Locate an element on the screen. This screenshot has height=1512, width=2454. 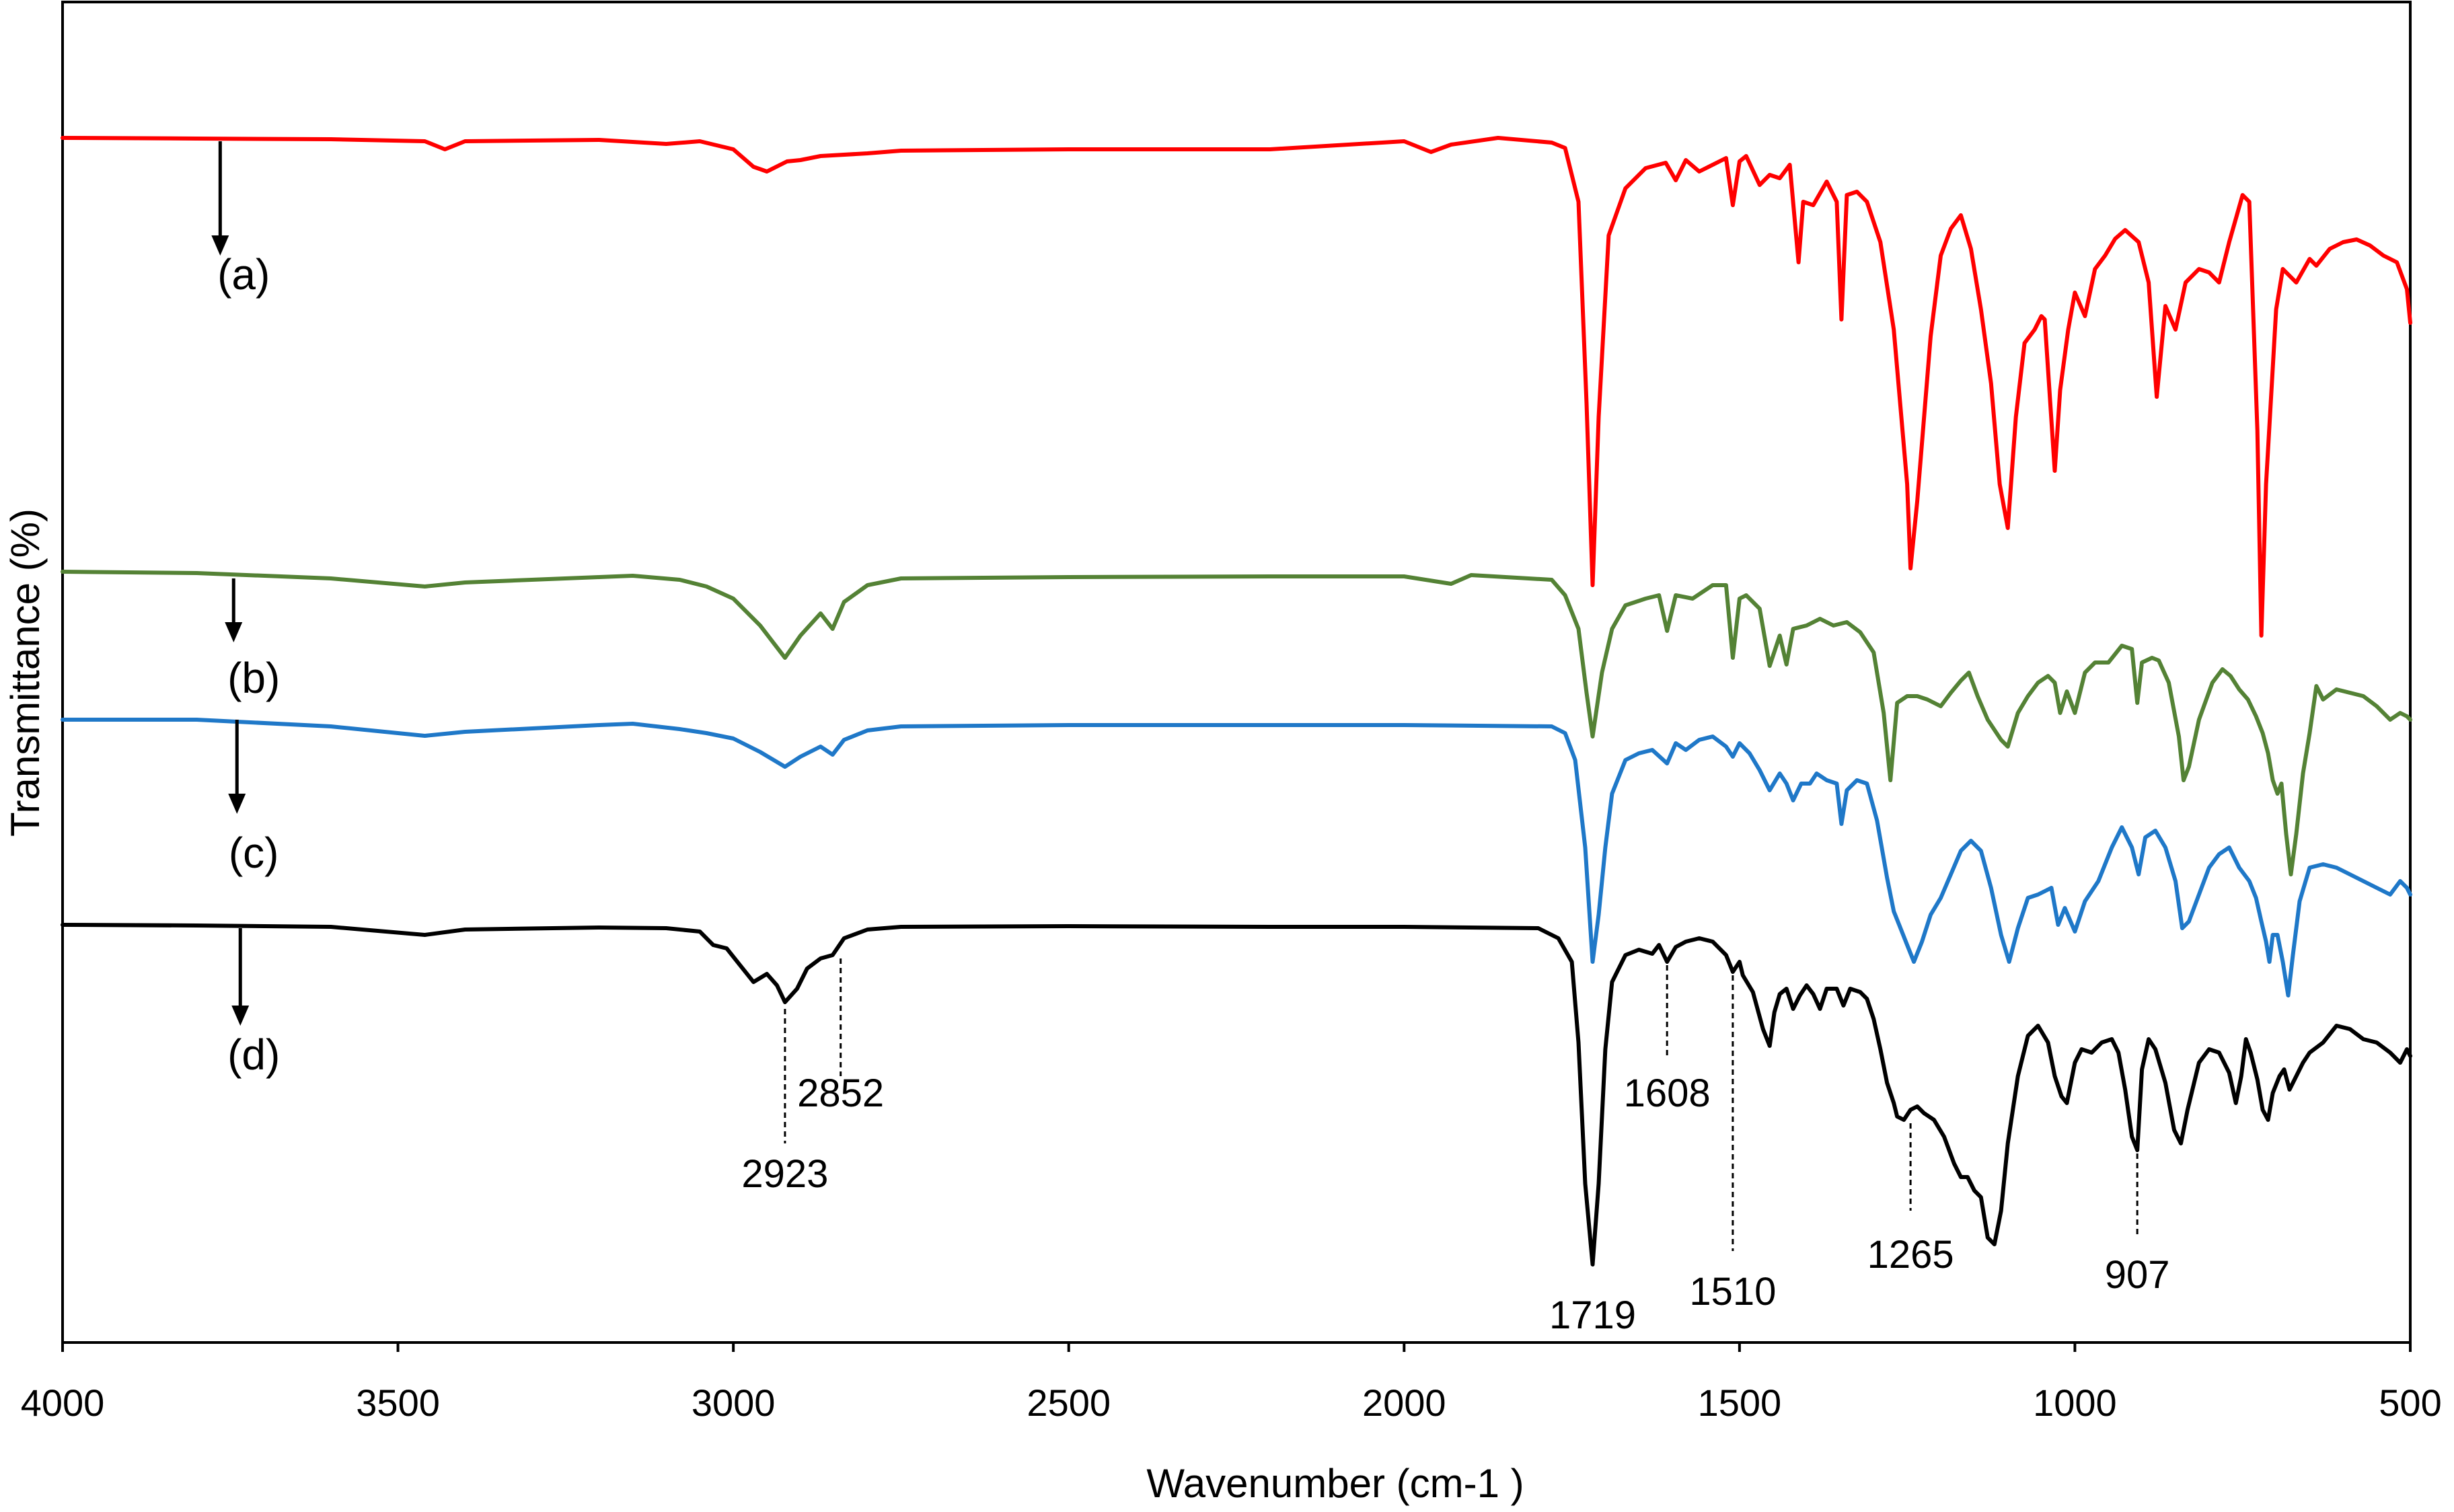
series-label-layer: (a) (b) (c) (d) is located at coordinates (248, 665).